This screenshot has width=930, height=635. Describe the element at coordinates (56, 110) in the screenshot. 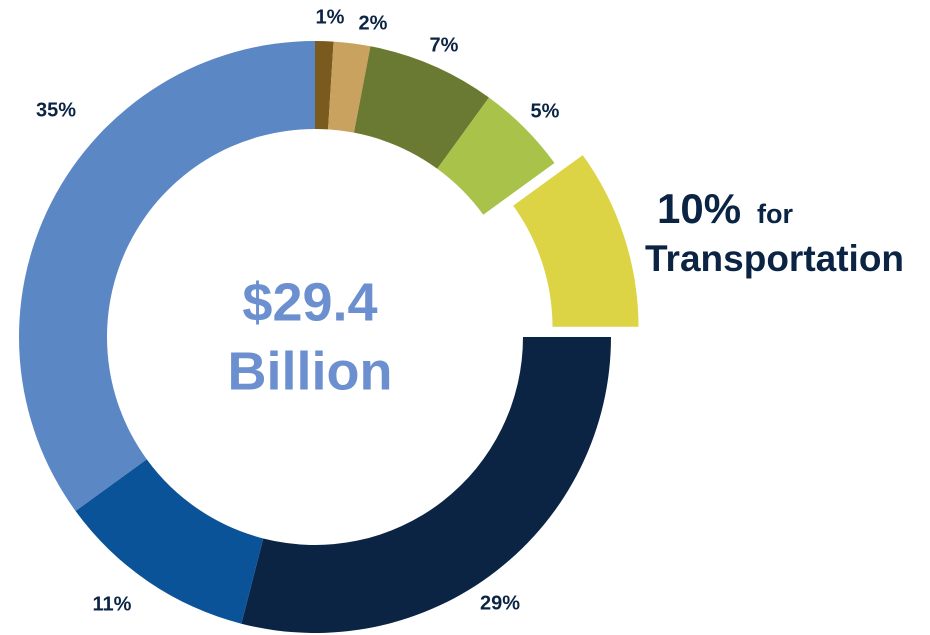

I see `value-label: 35%` at that location.